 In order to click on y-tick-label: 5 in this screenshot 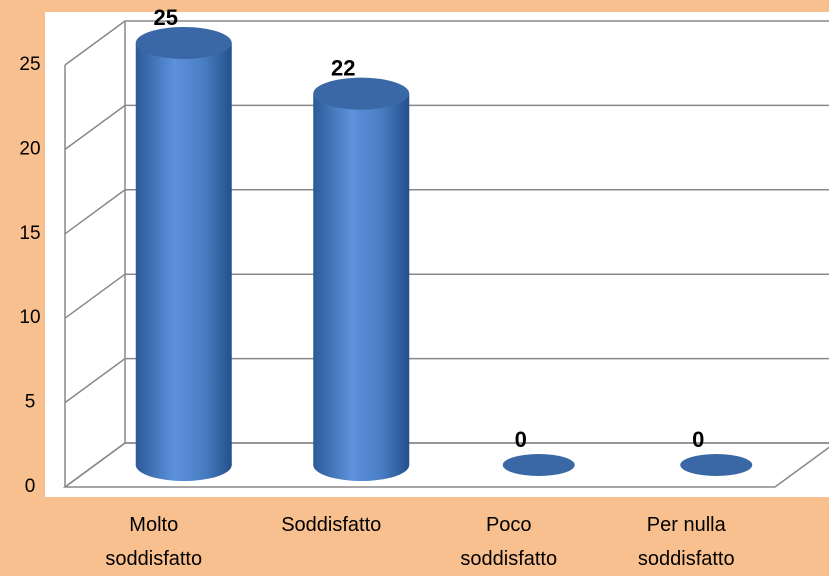, I will do `click(30, 402)`.